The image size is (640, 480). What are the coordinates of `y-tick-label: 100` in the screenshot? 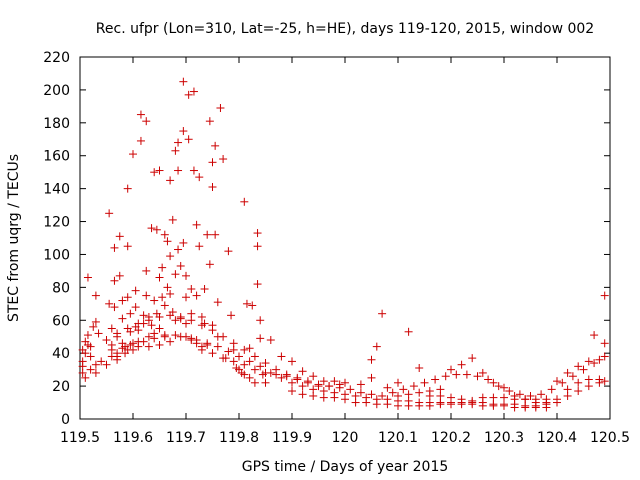 It's located at (56, 255).